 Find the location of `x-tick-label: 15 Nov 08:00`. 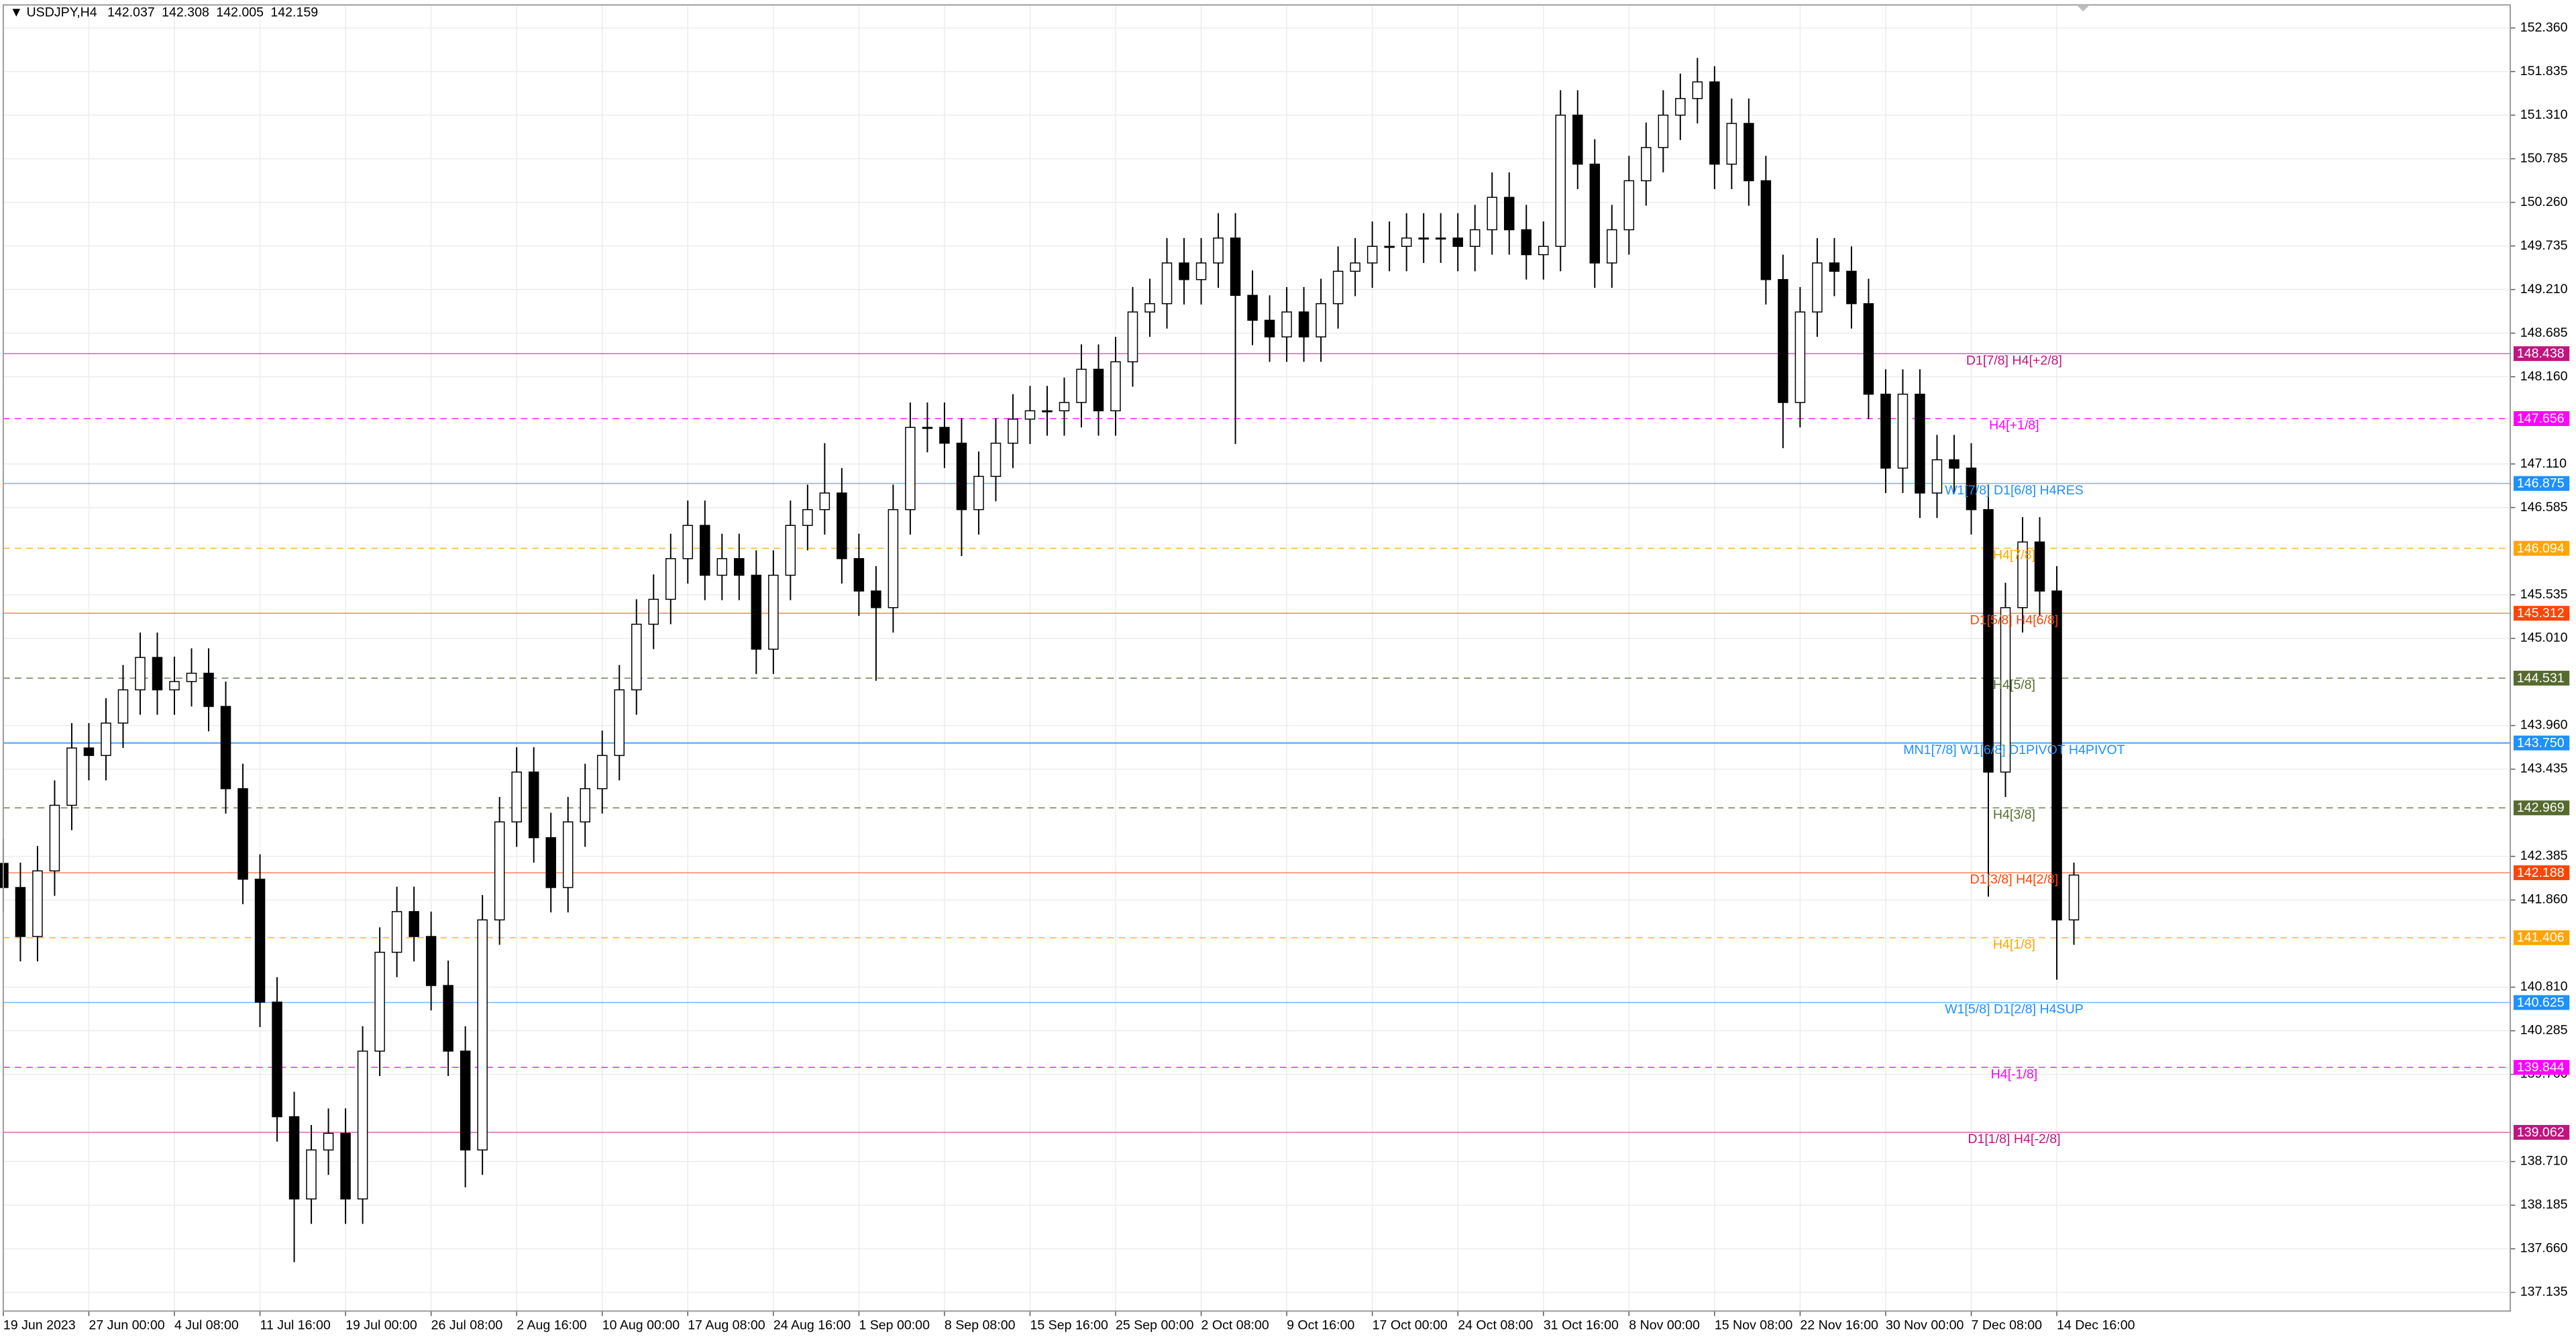

x-tick-label: 15 Nov 08:00 is located at coordinates (1754, 1325).